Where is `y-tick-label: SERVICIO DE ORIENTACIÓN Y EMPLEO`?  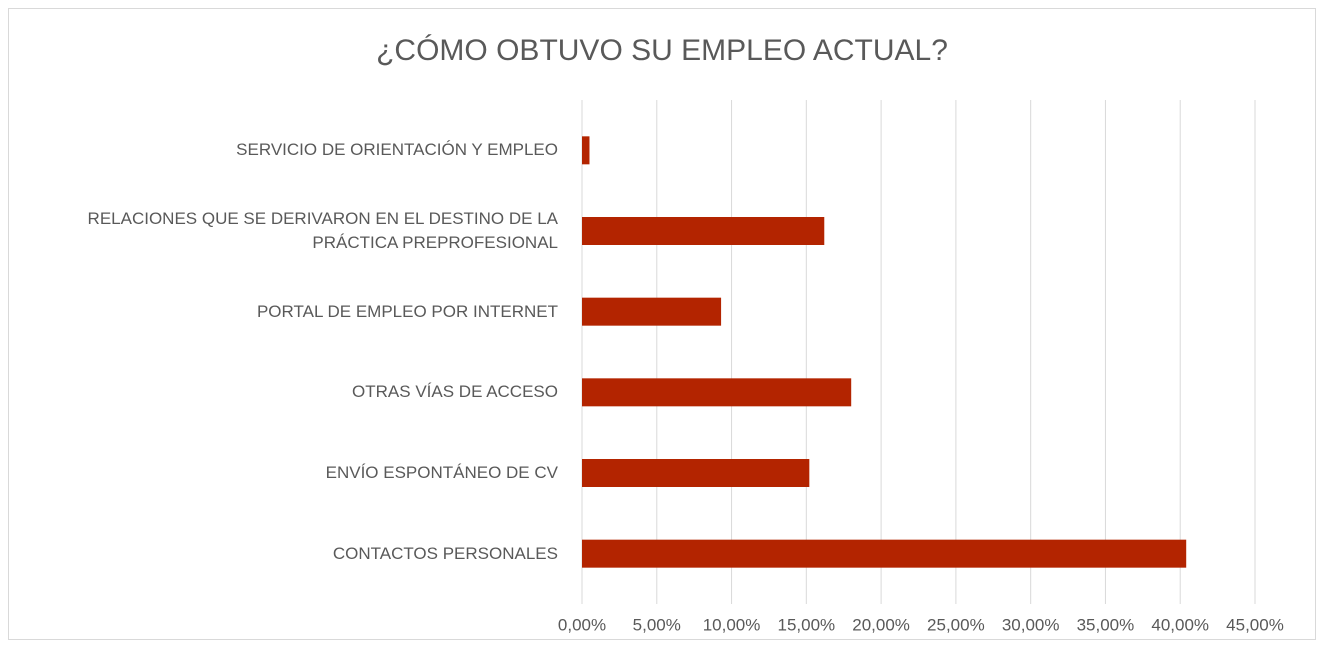 y-tick-label: SERVICIO DE ORIENTACIÓN Y EMPLEO is located at coordinates (397, 150).